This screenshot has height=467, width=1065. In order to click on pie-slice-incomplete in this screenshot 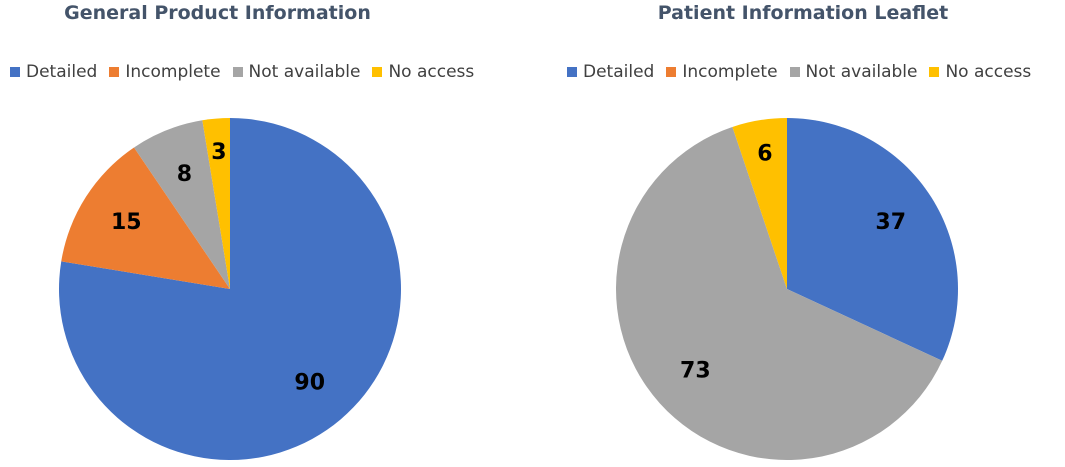, I will do `click(145, 218)`.